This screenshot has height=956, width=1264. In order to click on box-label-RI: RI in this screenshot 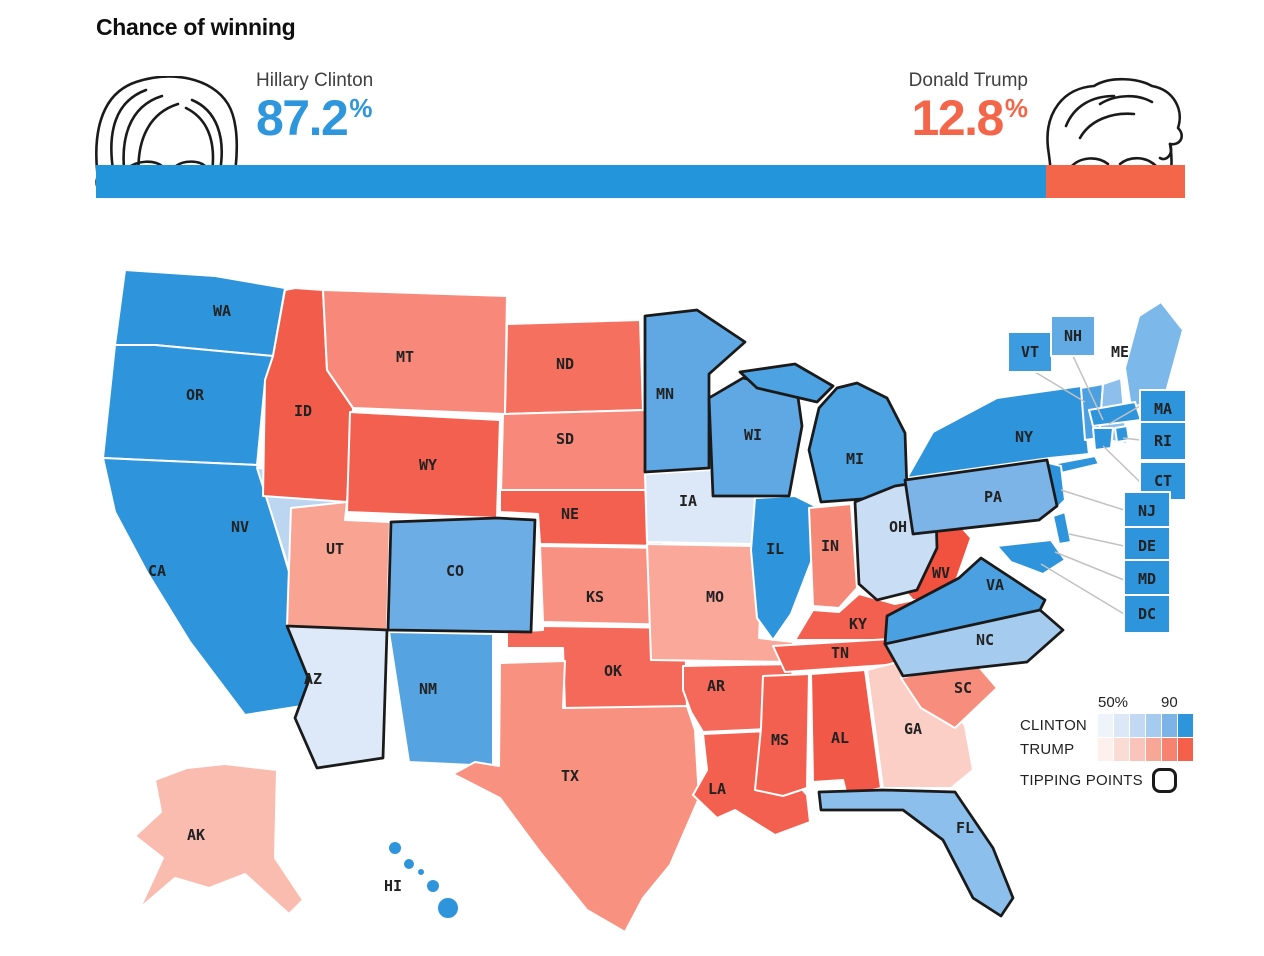, I will do `click(1163, 441)`.